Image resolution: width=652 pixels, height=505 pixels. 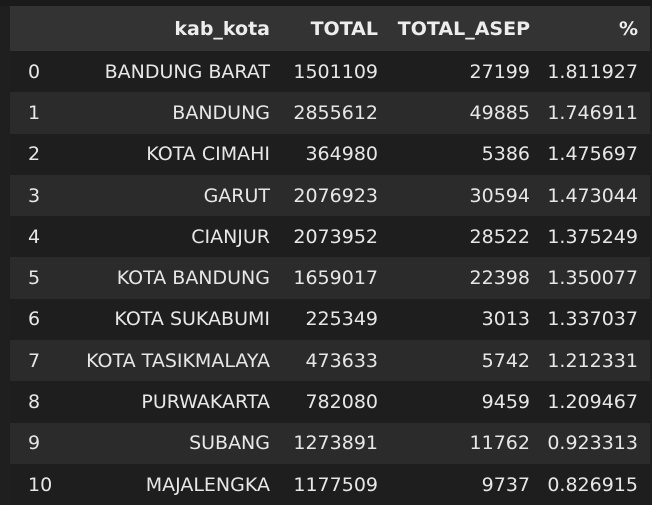 What do you see at coordinates (34, 278) in the screenshot?
I see `row-index: 5` at bounding box center [34, 278].